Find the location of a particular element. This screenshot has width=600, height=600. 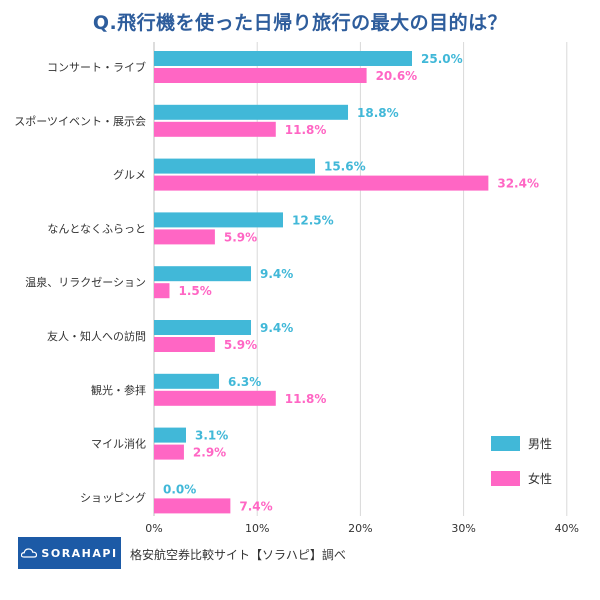

x-tick-label: 40% is located at coordinates (567, 528).